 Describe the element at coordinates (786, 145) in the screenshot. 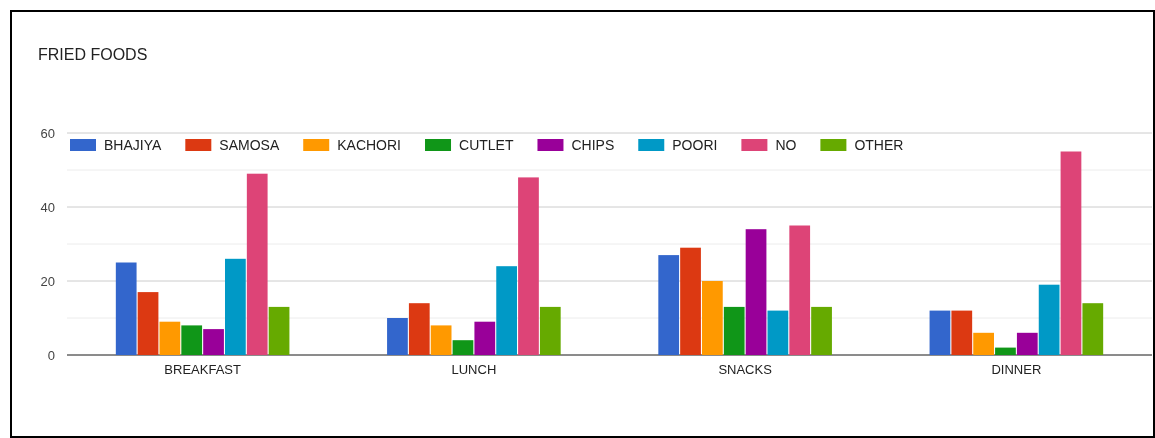

I see `legend-label: NO` at that location.